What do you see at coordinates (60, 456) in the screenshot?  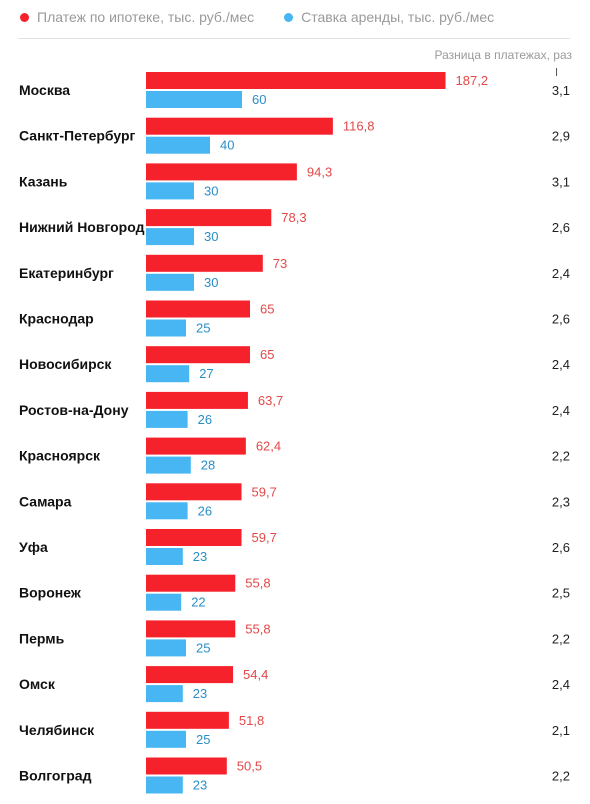 I see `category-label: Красноярск` at bounding box center [60, 456].